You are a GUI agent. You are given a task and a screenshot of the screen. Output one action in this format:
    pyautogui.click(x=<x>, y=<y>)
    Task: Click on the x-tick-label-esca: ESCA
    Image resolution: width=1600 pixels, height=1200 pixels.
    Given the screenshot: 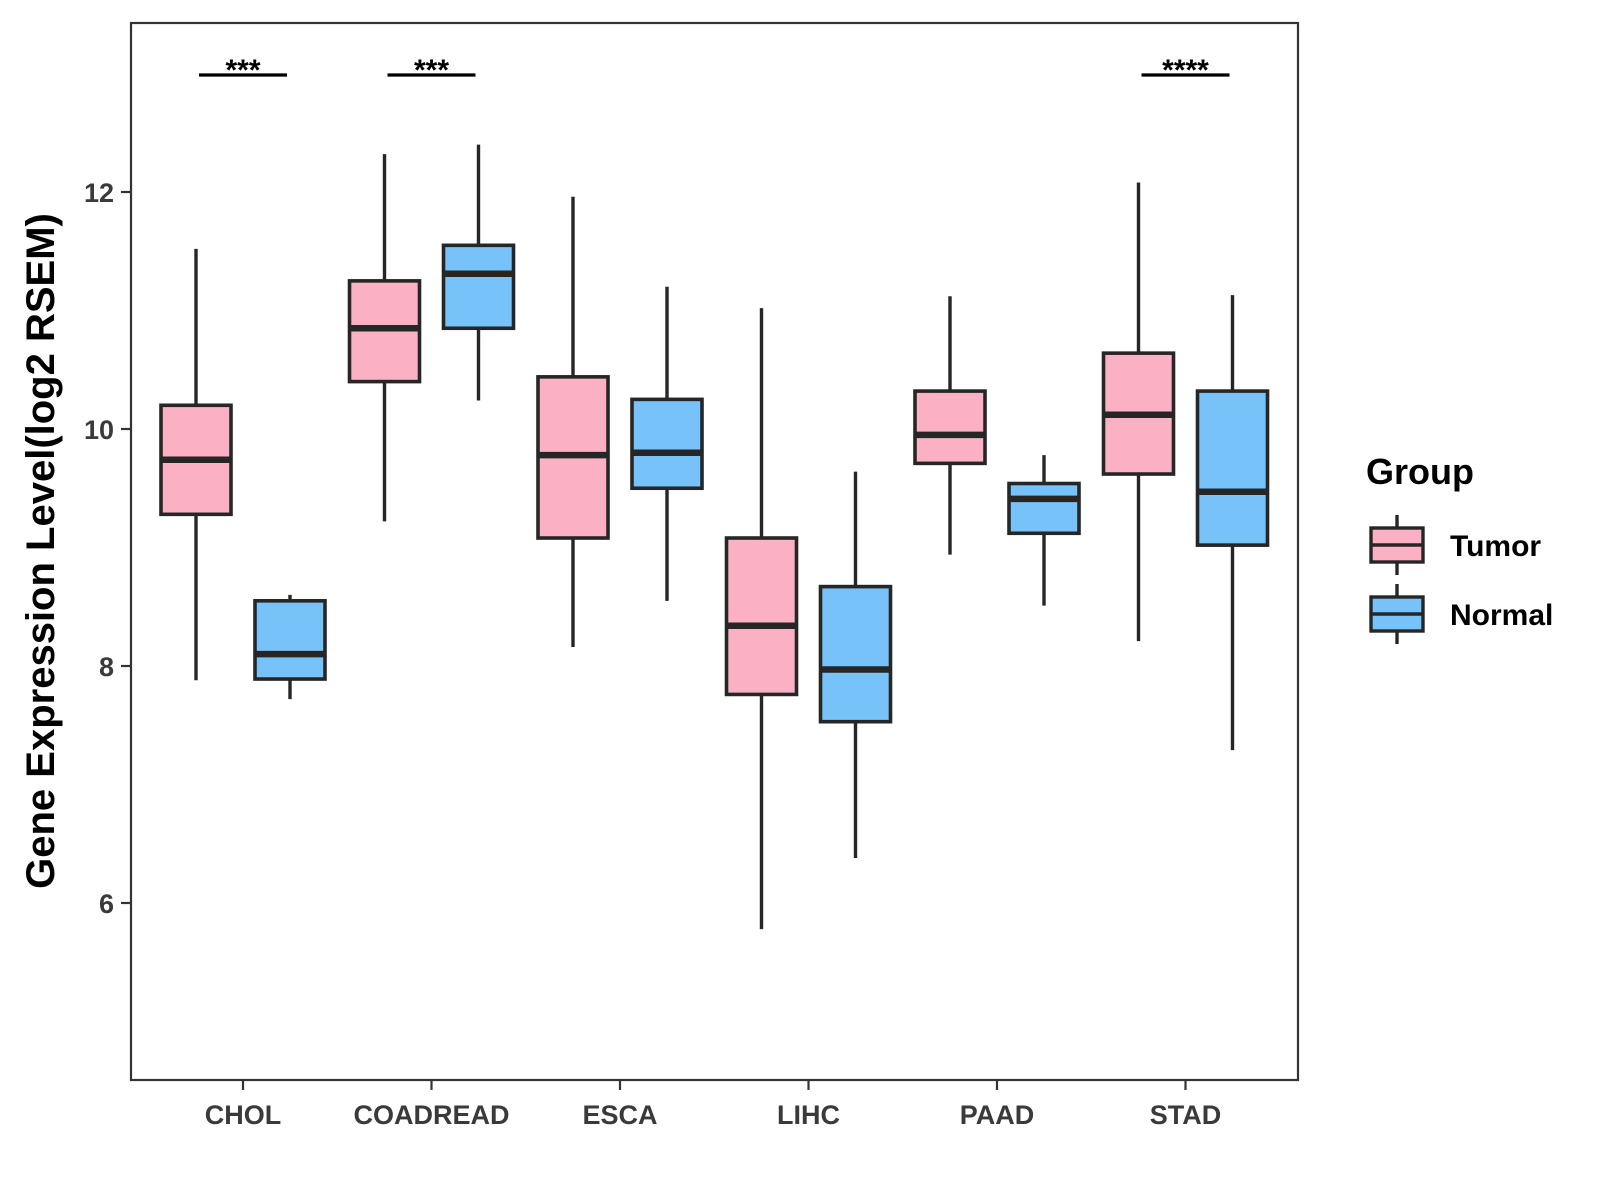 What is the action you would take?
    pyautogui.click(x=619, y=1115)
    